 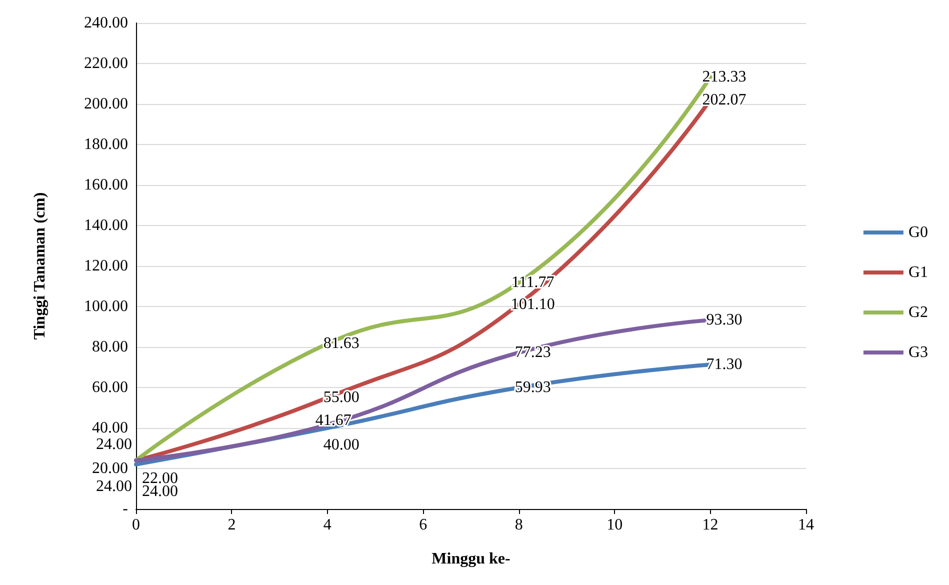 What do you see at coordinates (918, 232) in the screenshot?
I see `legend-label: G0` at bounding box center [918, 232].